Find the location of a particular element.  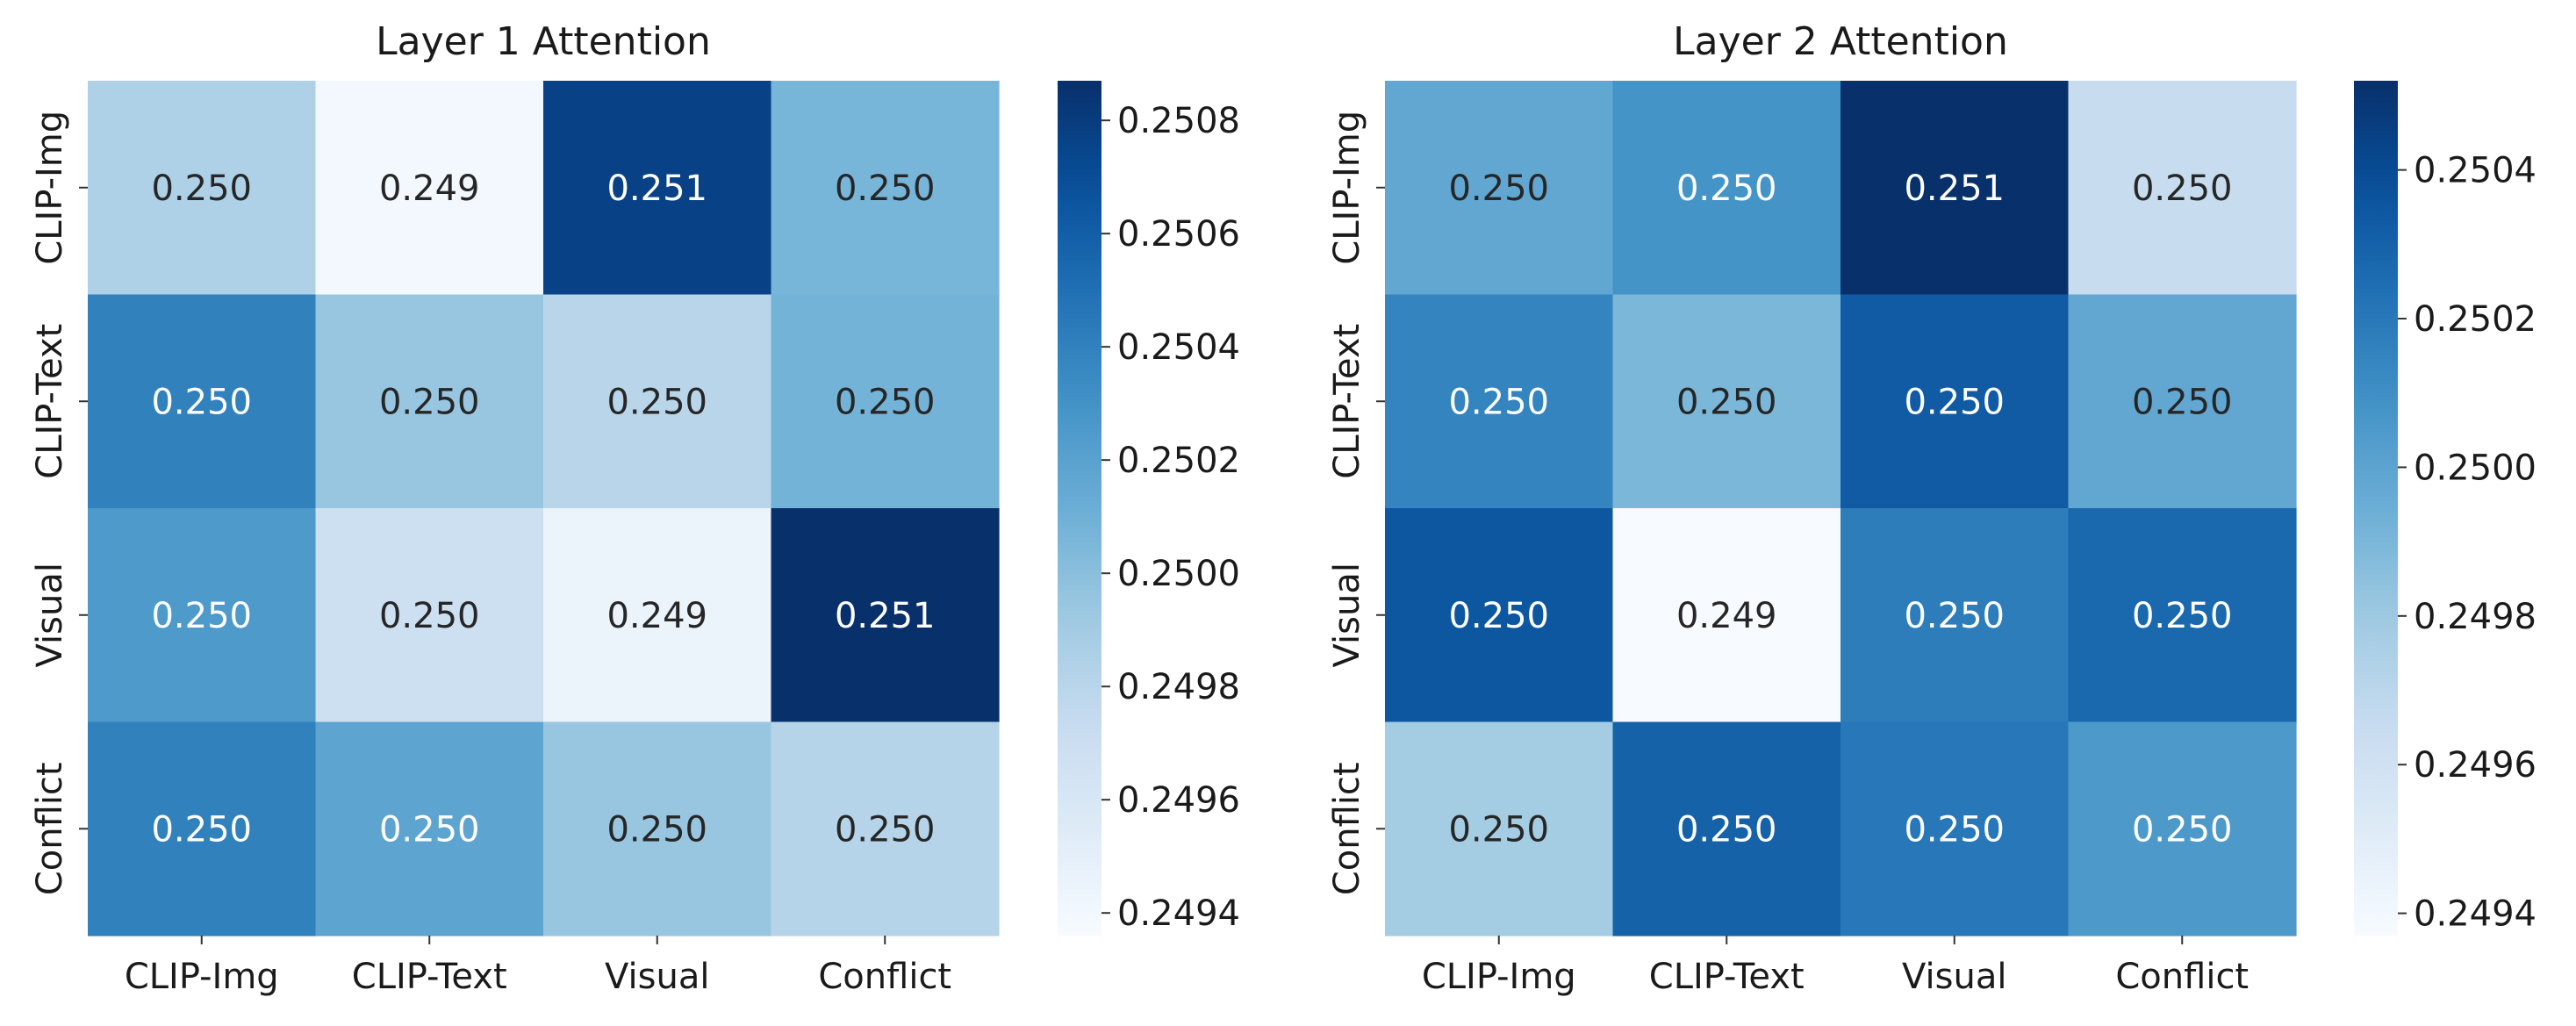

colorbar-tick-label: 0.2506 is located at coordinates (1178, 234).